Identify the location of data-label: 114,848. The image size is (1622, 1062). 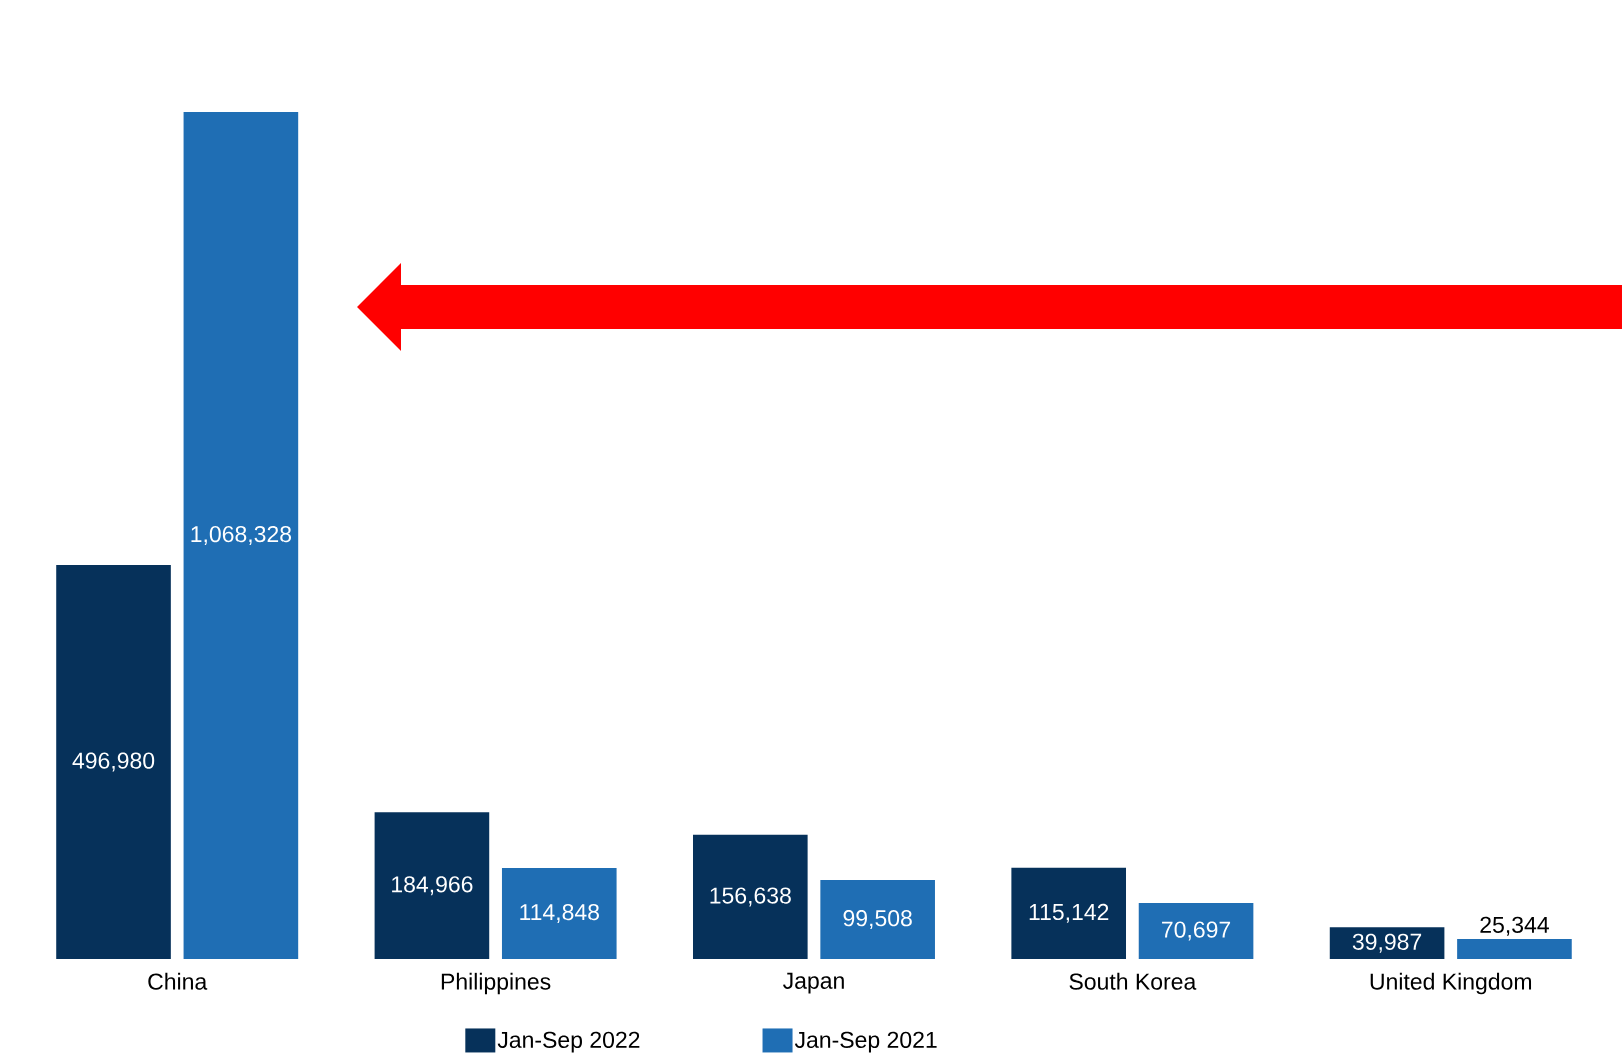
(559, 913).